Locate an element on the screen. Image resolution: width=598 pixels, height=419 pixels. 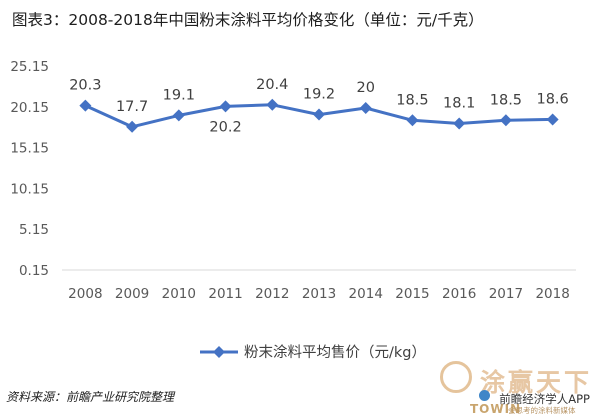
x-tick-label: 2010 is located at coordinates (179, 294).